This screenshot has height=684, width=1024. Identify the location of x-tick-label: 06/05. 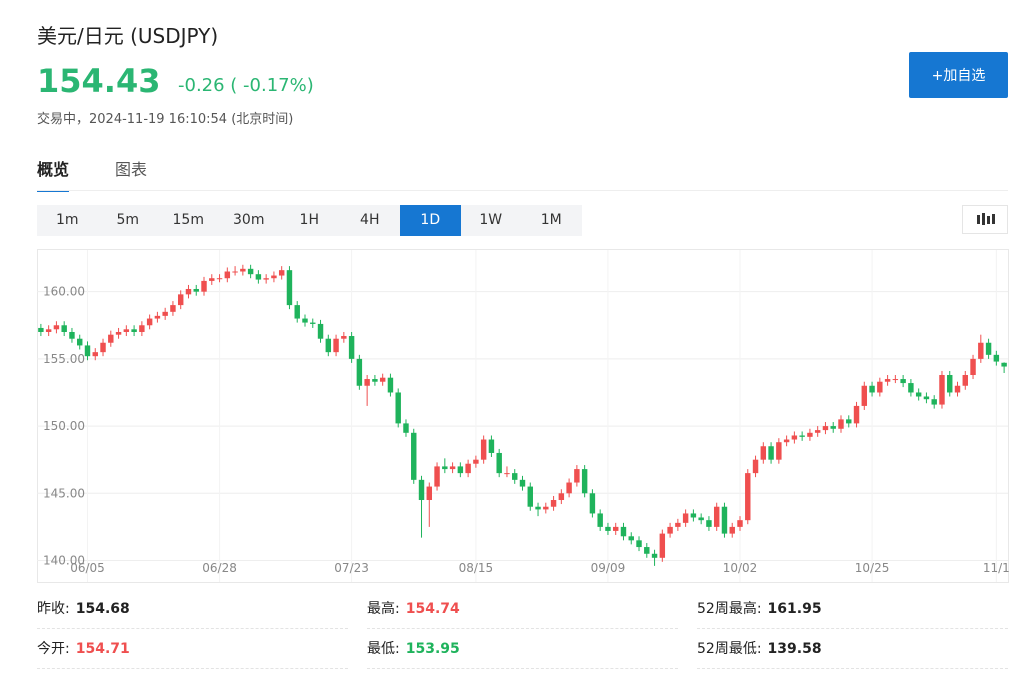
(87, 568).